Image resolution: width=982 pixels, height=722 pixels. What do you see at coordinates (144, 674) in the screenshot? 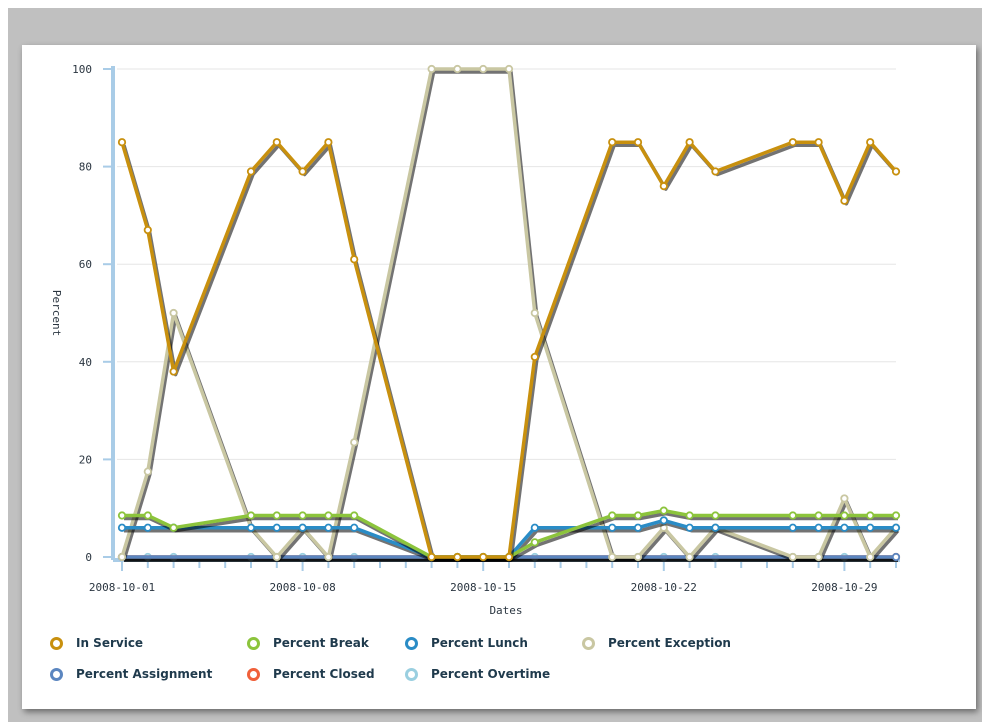
I see `legend-label: Percent Assignment` at bounding box center [144, 674].